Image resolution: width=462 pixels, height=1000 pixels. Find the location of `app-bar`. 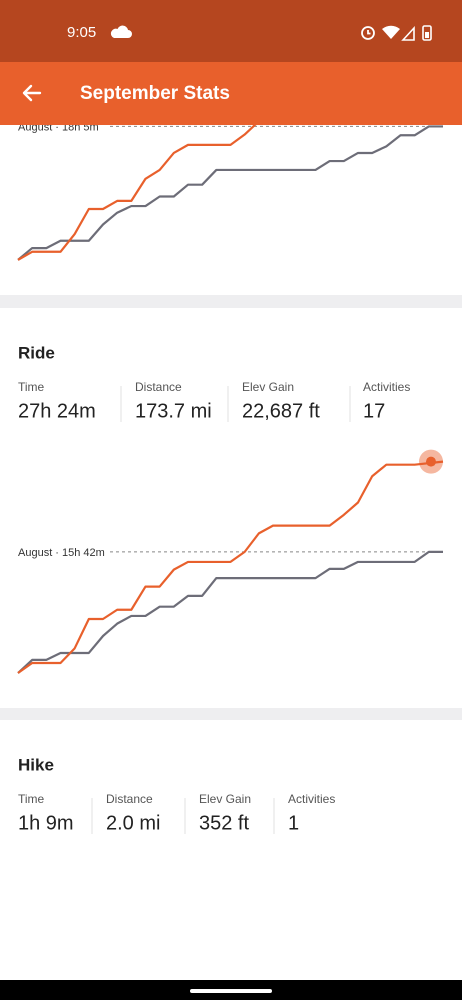

app-bar is located at coordinates (231, 93).